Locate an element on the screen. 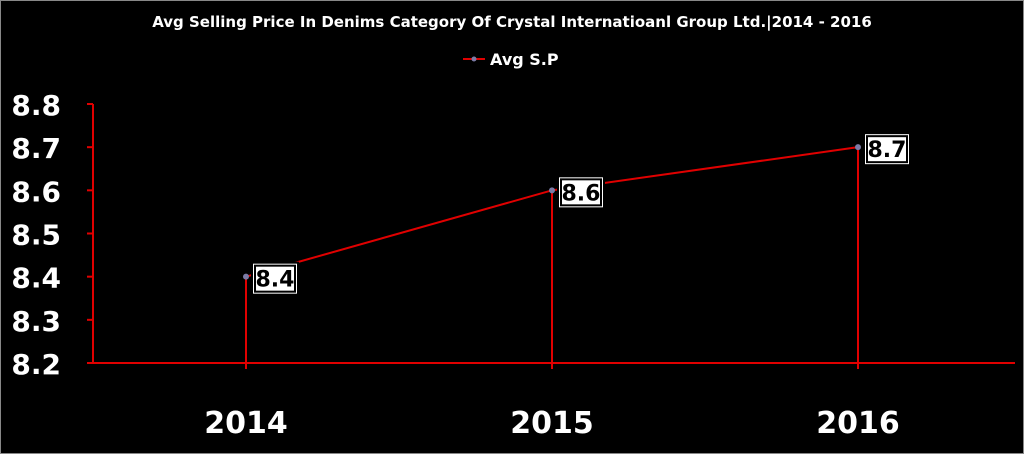  data-label-2016: 8.7 is located at coordinates (887, 150).